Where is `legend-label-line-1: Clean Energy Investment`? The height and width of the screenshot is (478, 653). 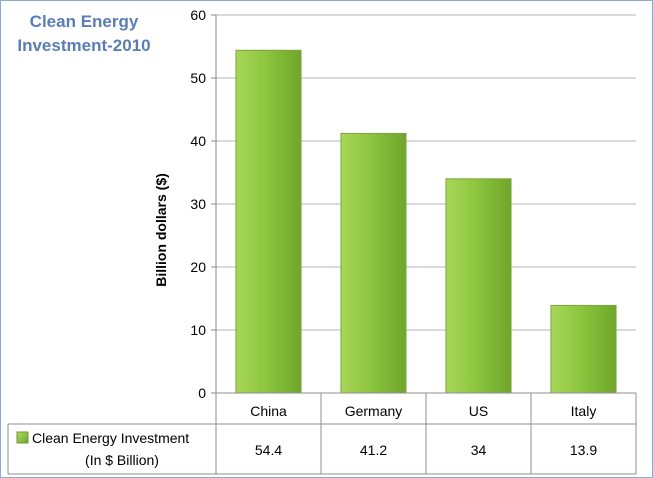 legend-label-line-1: Clean Energy Investment is located at coordinates (110, 438).